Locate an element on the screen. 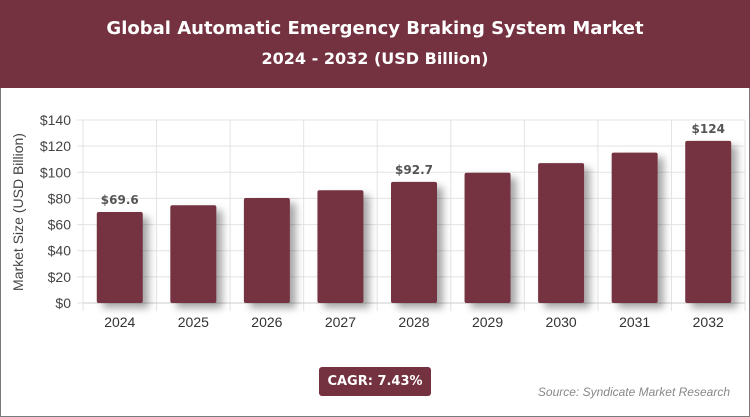 The image size is (750, 417). source-note: Source: Syndicate Market Research is located at coordinates (633, 392).